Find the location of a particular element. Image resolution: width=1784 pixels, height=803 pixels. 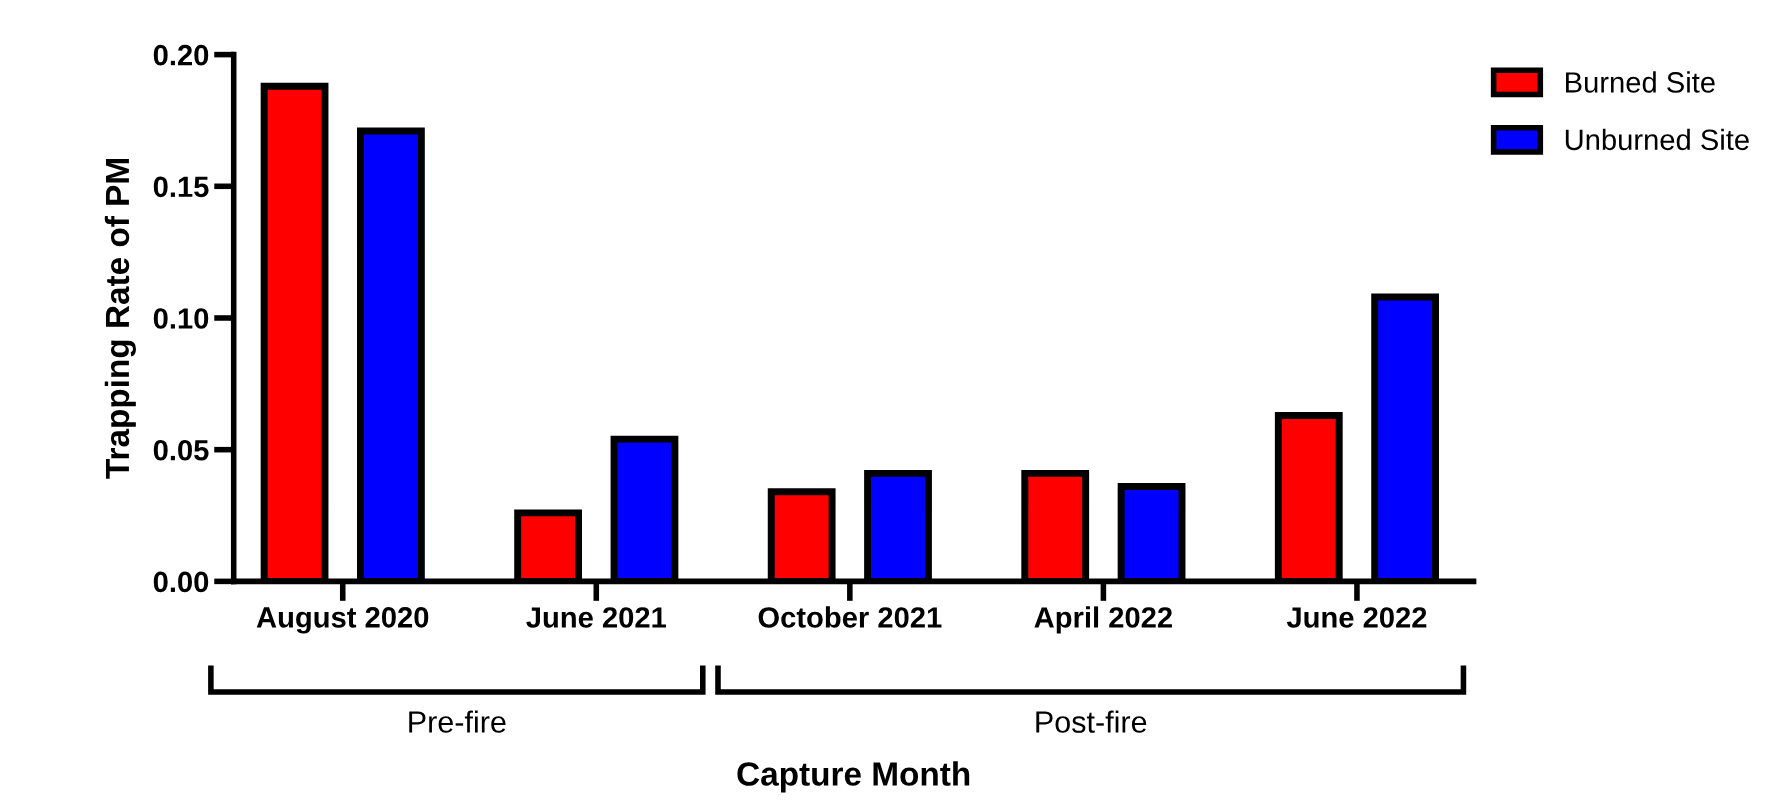

y-tick-label: 0.05 is located at coordinates (181, 450).